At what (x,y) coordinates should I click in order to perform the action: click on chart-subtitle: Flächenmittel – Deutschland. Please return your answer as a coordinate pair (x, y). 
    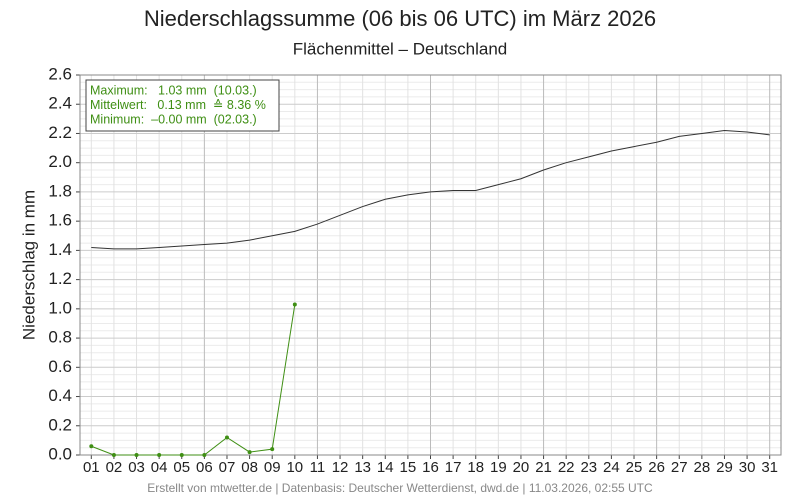
    Looking at the image, I should click on (400, 48).